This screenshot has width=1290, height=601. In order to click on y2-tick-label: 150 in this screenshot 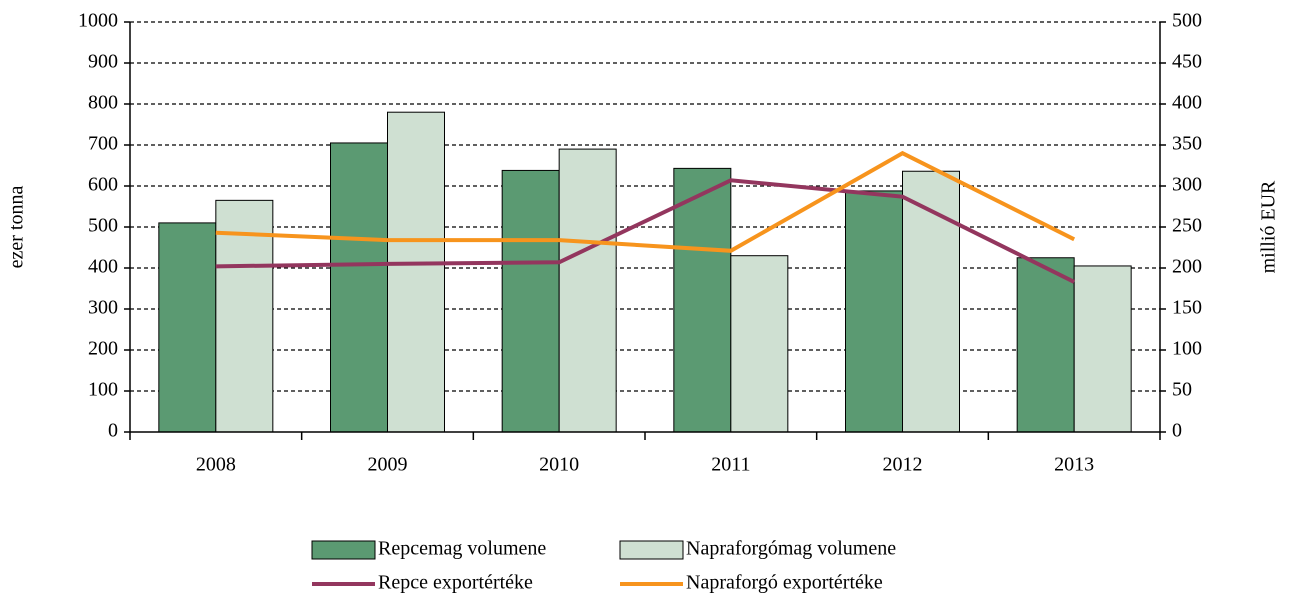, I will do `click(1187, 308)`.